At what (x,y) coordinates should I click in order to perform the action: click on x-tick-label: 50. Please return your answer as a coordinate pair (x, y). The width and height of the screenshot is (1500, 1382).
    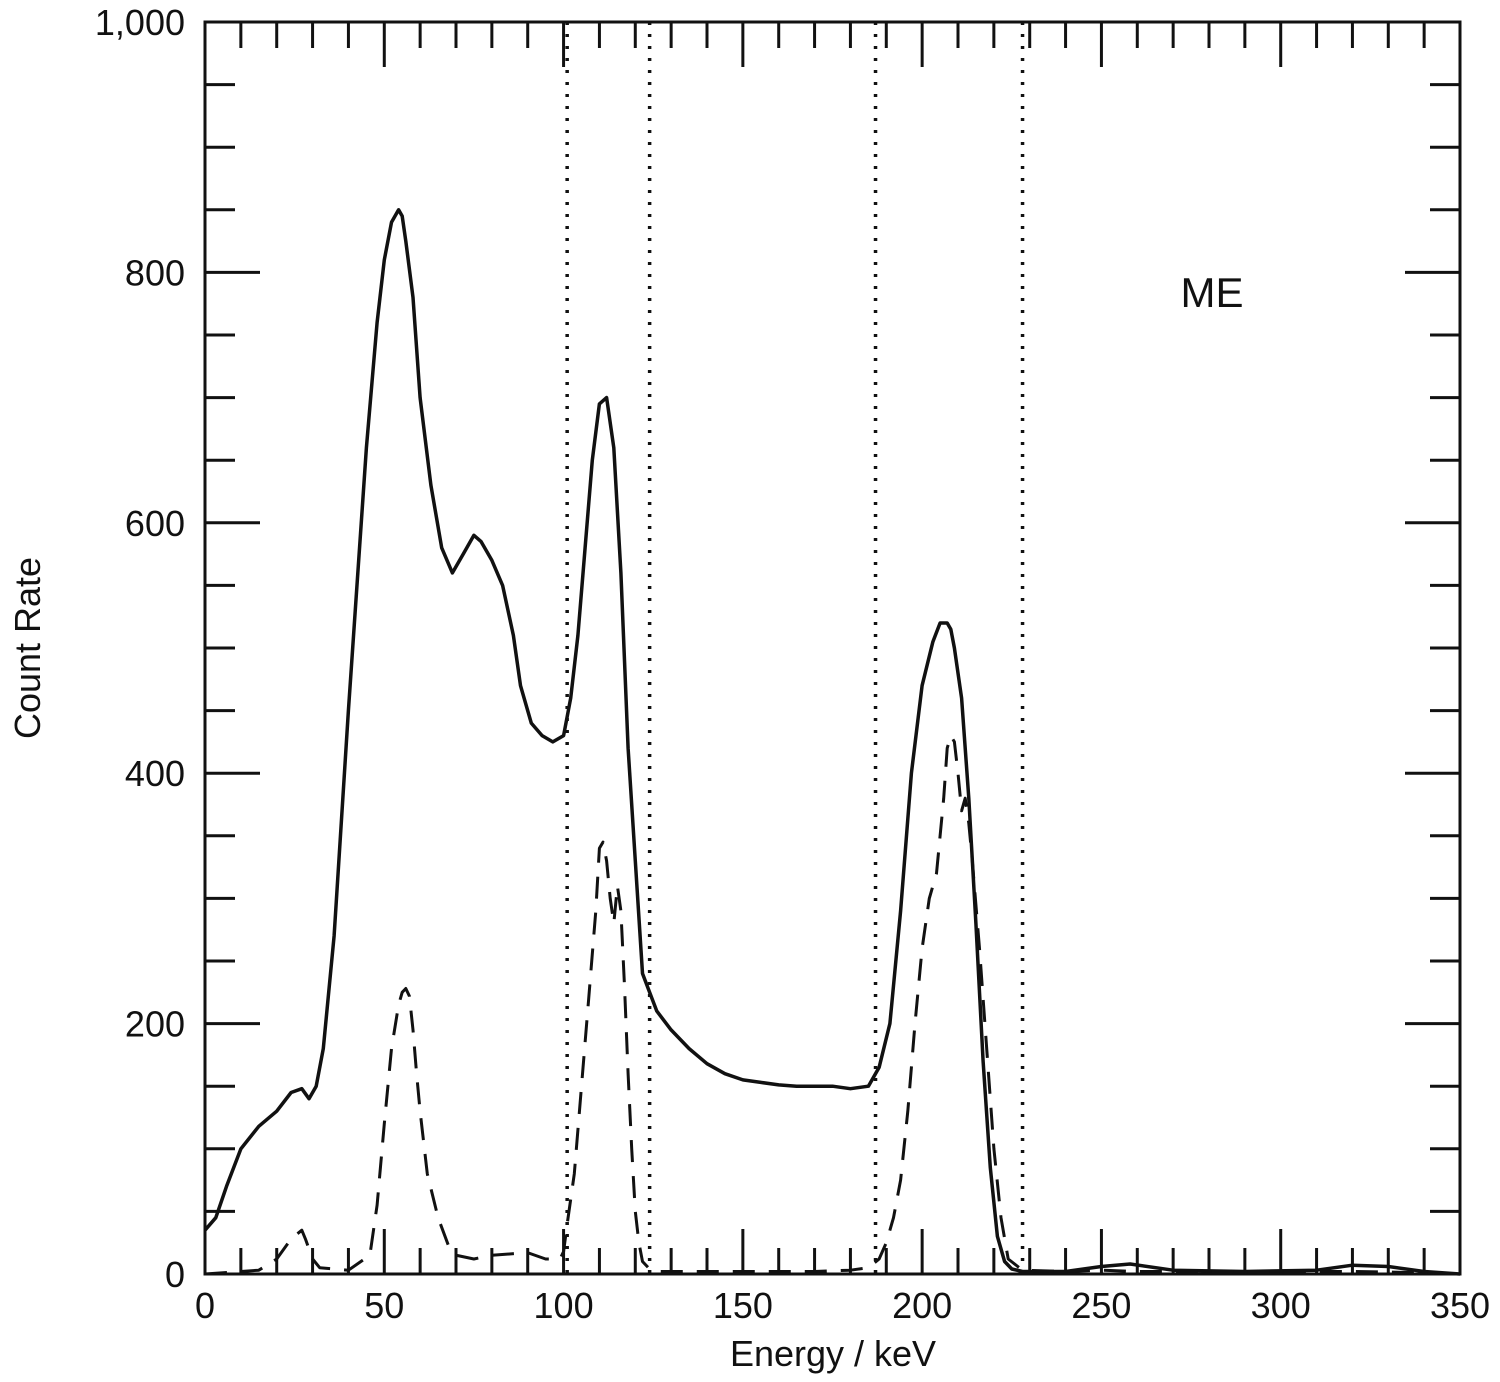
    Looking at the image, I should click on (384, 1305).